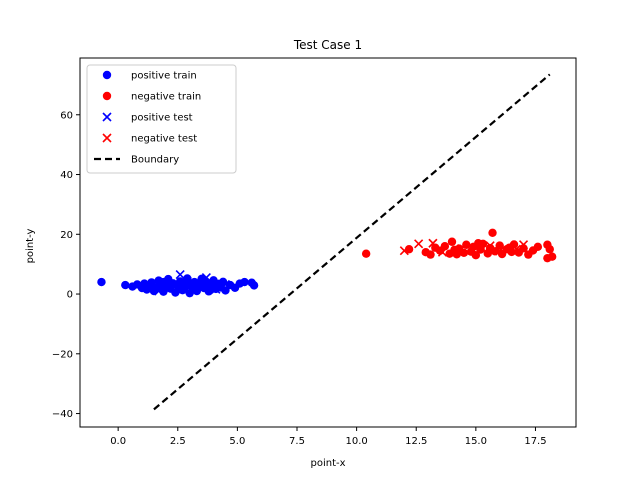 The width and height of the screenshot is (640, 480). What do you see at coordinates (30, 245) in the screenshot?
I see `y-axis-label: point-y` at bounding box center [30, 245].